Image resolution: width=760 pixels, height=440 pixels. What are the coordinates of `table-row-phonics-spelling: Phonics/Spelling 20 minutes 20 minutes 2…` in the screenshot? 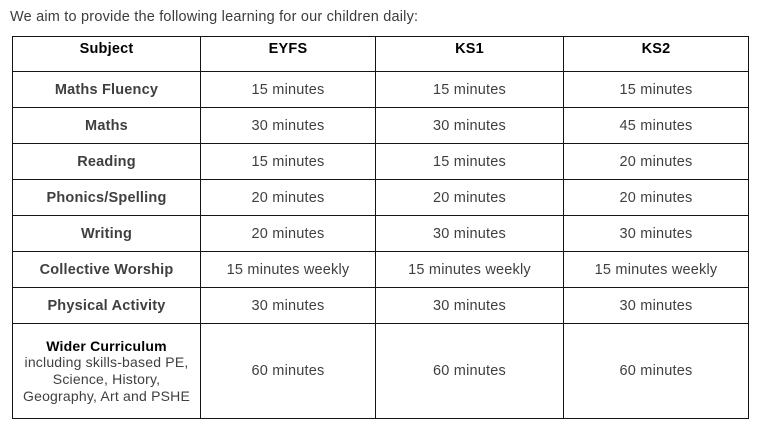 It's located at (380, 197).